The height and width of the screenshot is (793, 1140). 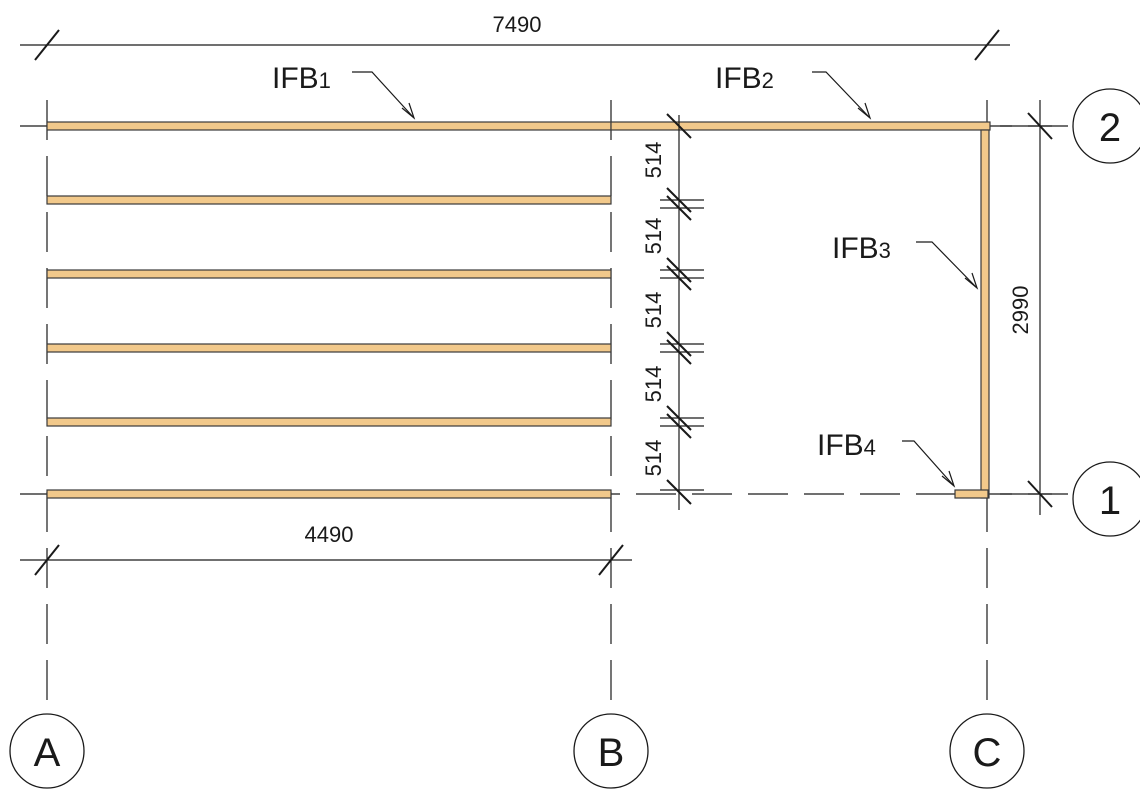 I want to click on beam-label-text: IFB4, so click(x=846, y=445).